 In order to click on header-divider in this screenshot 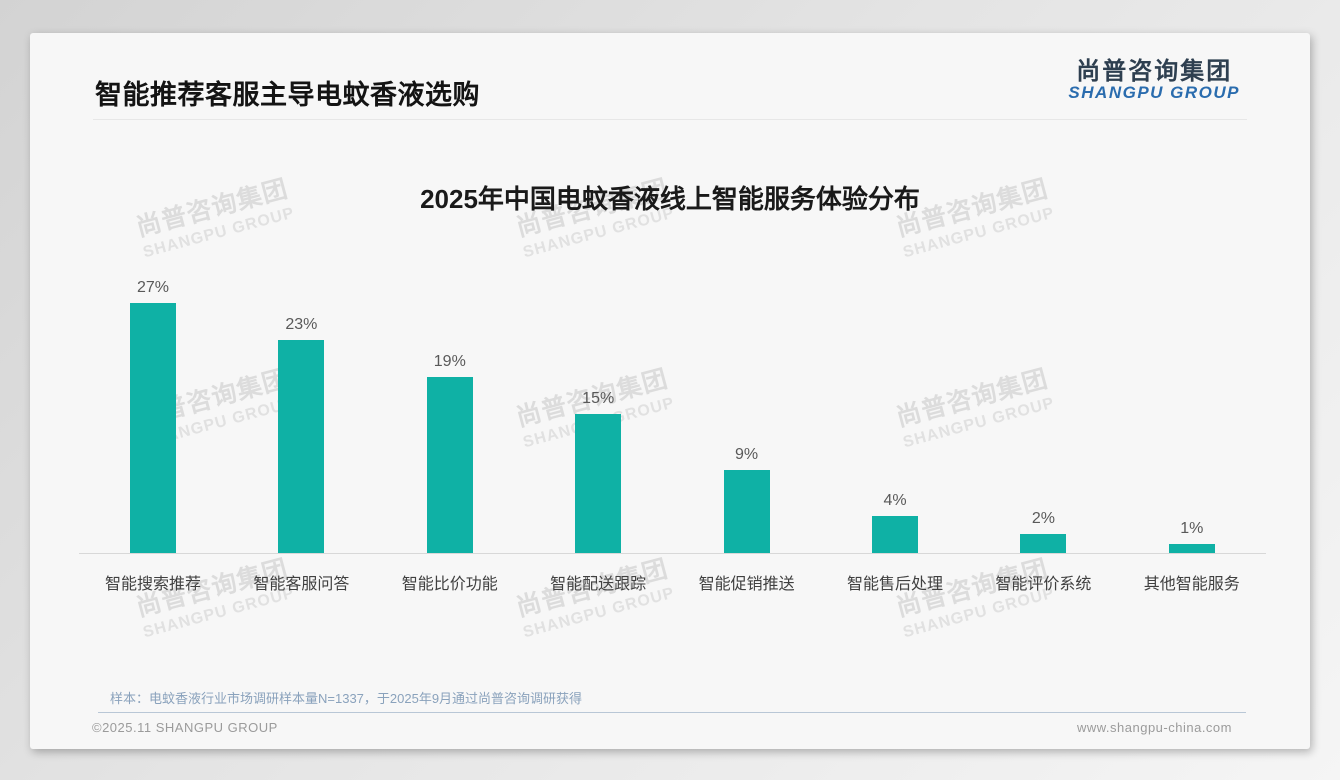, I will do `click(670, 119)`.